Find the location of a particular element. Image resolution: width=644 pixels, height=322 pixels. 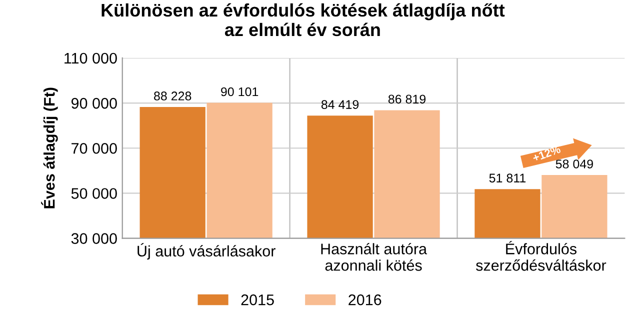

y-tick-label: 50 000 is located at coordinates (94, 193).